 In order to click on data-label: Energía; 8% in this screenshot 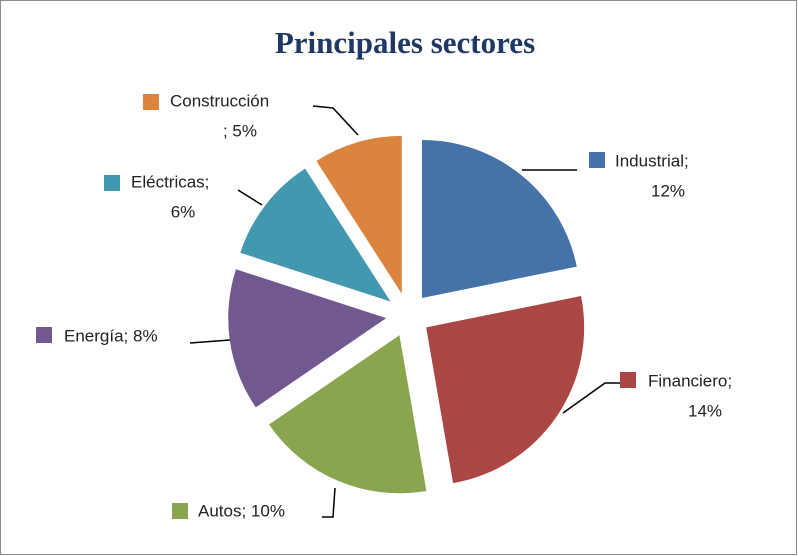, I will do `click(111, 335)`.